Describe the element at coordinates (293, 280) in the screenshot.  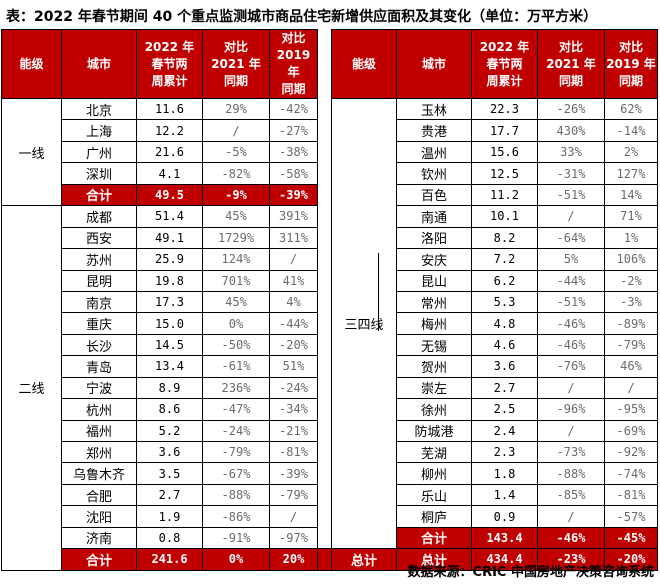
I see `vs-2019-cell: 41%` at that location.